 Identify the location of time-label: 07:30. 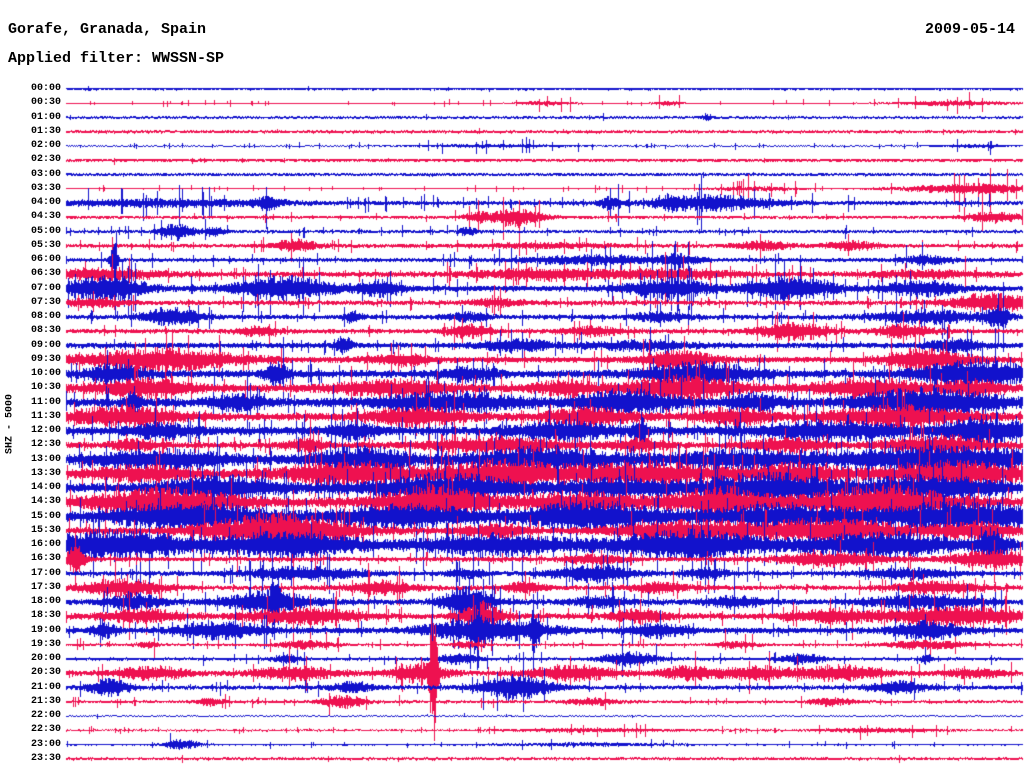
(45, 302).